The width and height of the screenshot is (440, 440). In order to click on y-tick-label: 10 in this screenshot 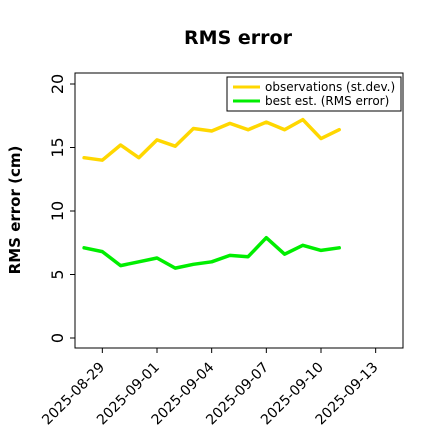, I will do `click(57, 211)`.